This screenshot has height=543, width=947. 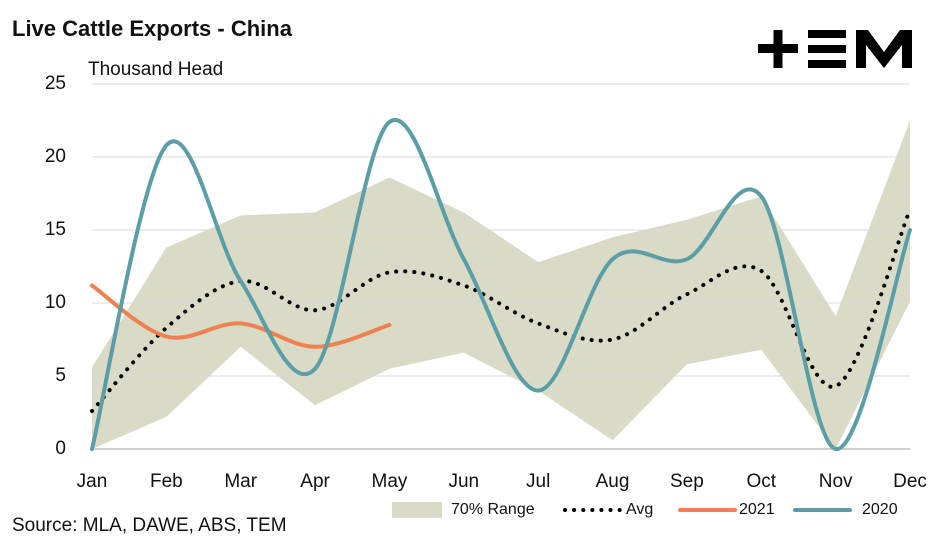 What do you see at coordinates (835, 49) in the screenshot?
I see `logo` at bounding box center [835, 49].